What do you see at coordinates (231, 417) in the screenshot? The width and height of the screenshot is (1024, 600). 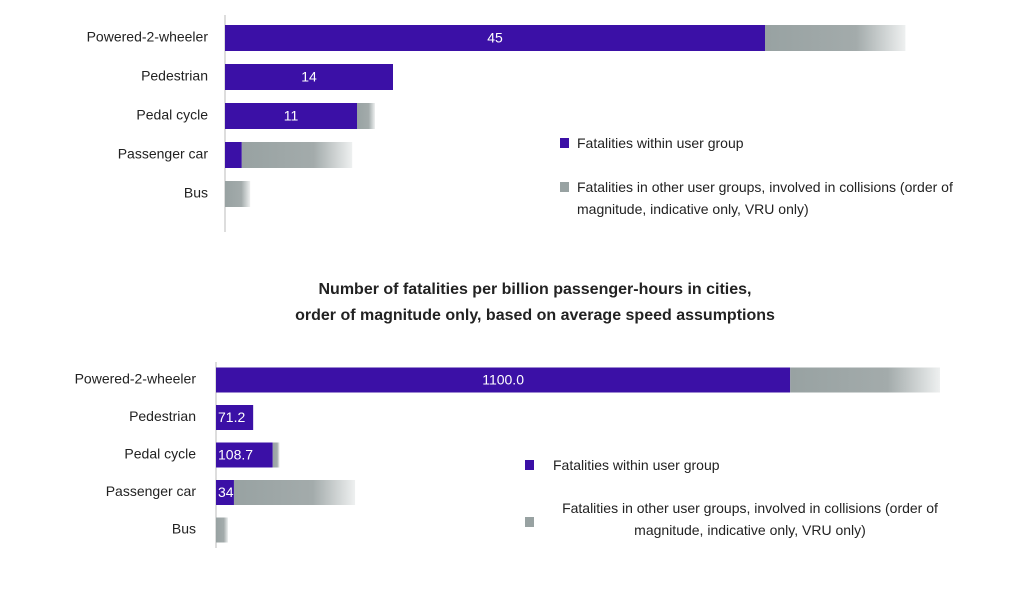 I see `data-label: 71.2` at bounding box center [231, 417].